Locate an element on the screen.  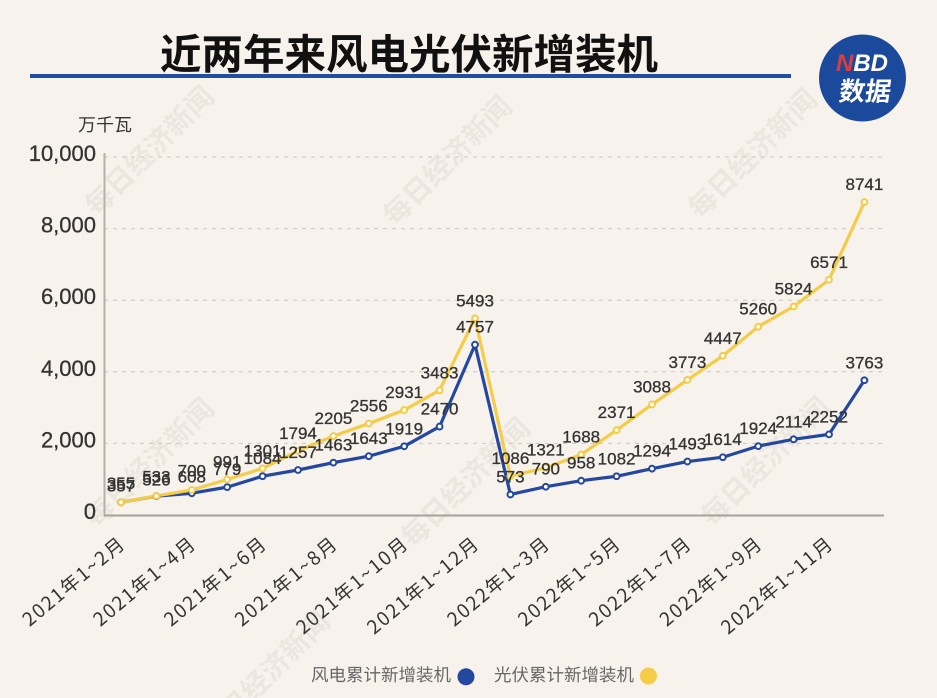
svg-text: 0 is located at coordinates (90, 511).